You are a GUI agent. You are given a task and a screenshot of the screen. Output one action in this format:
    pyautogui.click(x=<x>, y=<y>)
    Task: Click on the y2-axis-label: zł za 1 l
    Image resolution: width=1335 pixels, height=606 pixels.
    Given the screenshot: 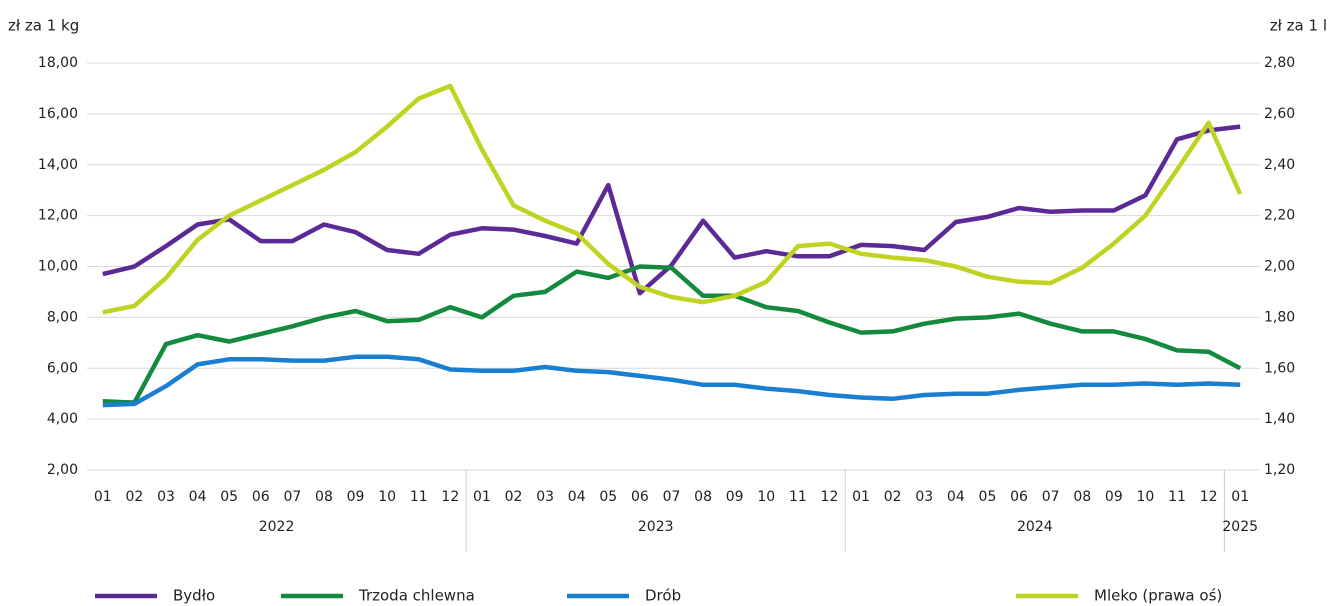 What is the action you would take?
    pyautogui.click(x=1298, y=26)
    